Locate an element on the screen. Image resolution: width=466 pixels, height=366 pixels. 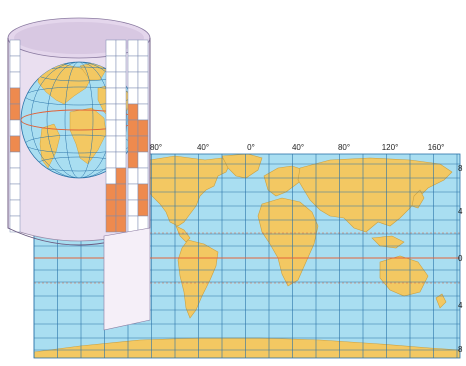
latitude-labels: 8 4 0 4 8 is located at coordinates (460, 259).